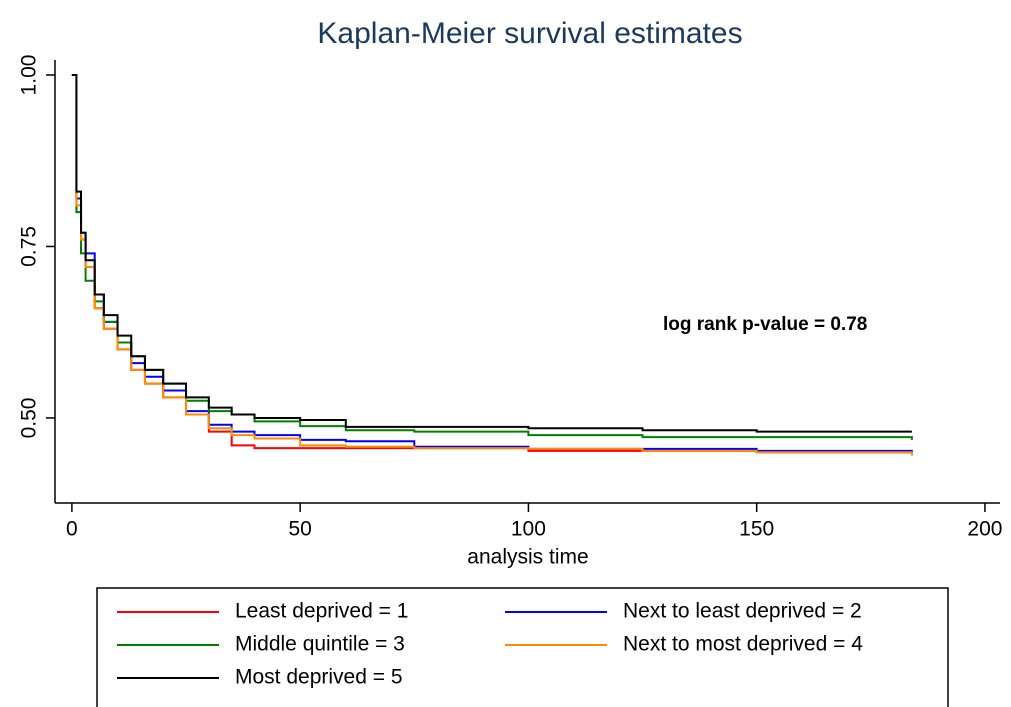 The width and height of the screenshot is (1011, 707). What do you see at coordinates (522, 647) in the screenshot?
I see `legend-box` at bounding box center [522, 647].